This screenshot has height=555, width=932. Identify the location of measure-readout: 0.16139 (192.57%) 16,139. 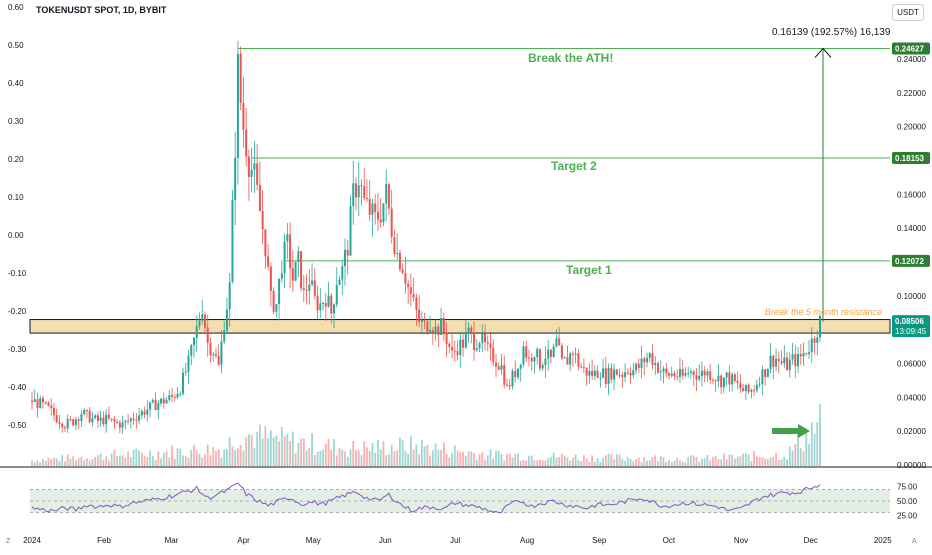
(831, 32).